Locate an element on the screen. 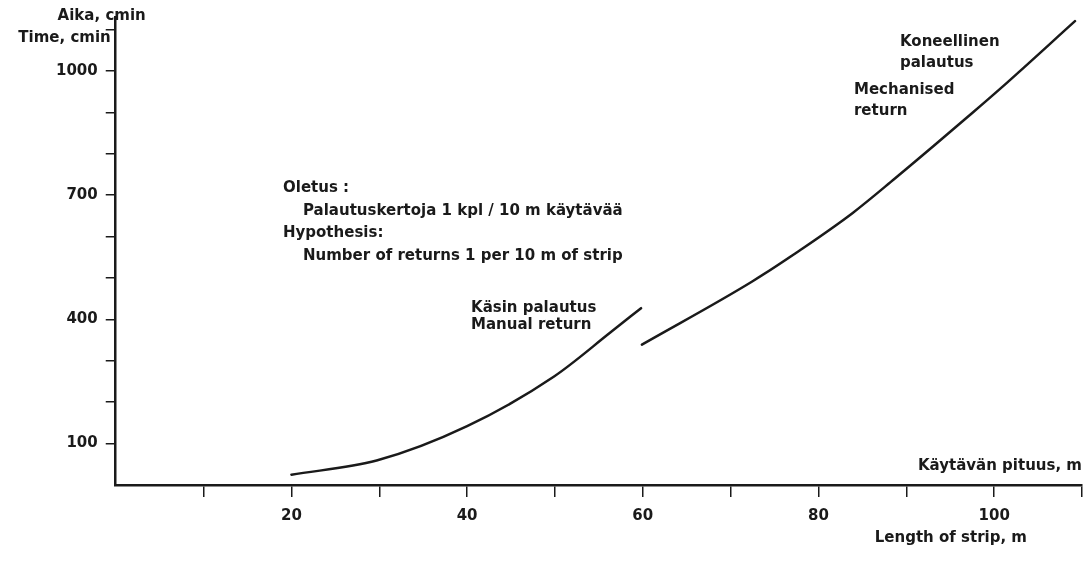  y-tick-label: 1000 is located at coordinates (77, 69).